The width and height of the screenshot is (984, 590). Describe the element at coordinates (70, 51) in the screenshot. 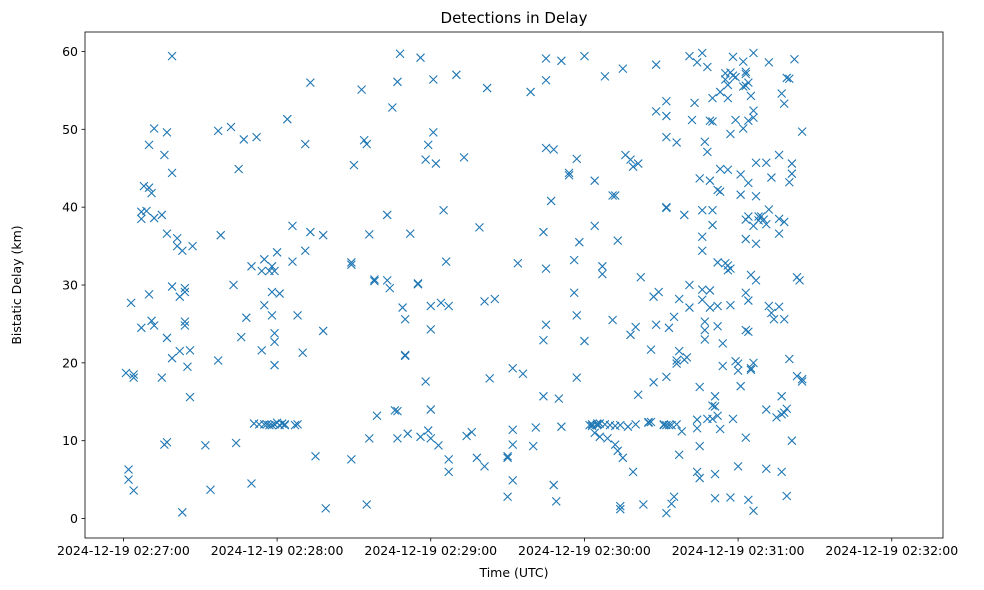

I see `y-tick-label: 60` at that location.